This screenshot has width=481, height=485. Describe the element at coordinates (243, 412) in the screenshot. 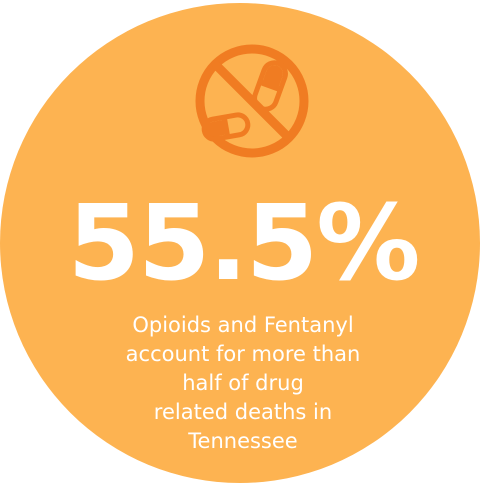

I see `caption-line: related deaths in` at that location.